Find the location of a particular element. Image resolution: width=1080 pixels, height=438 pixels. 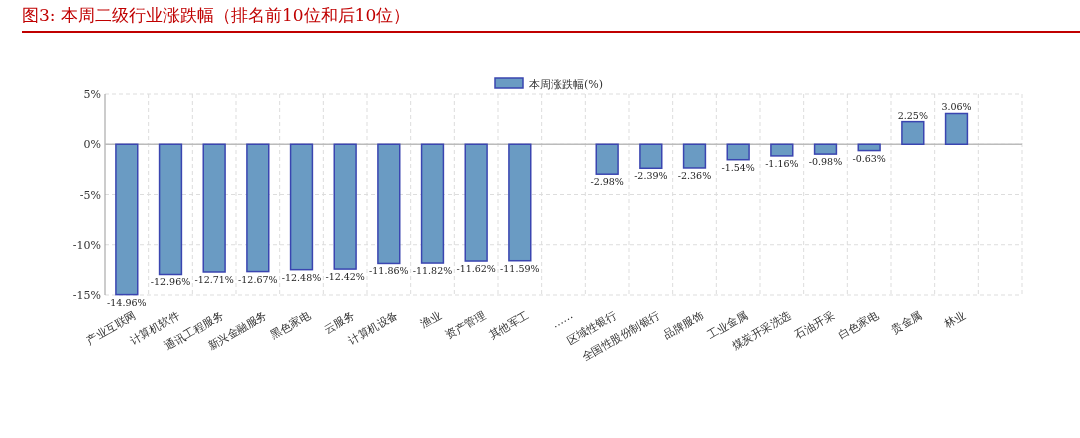

x-tick-label: 贵金属 is located at coordinates (907, 322).